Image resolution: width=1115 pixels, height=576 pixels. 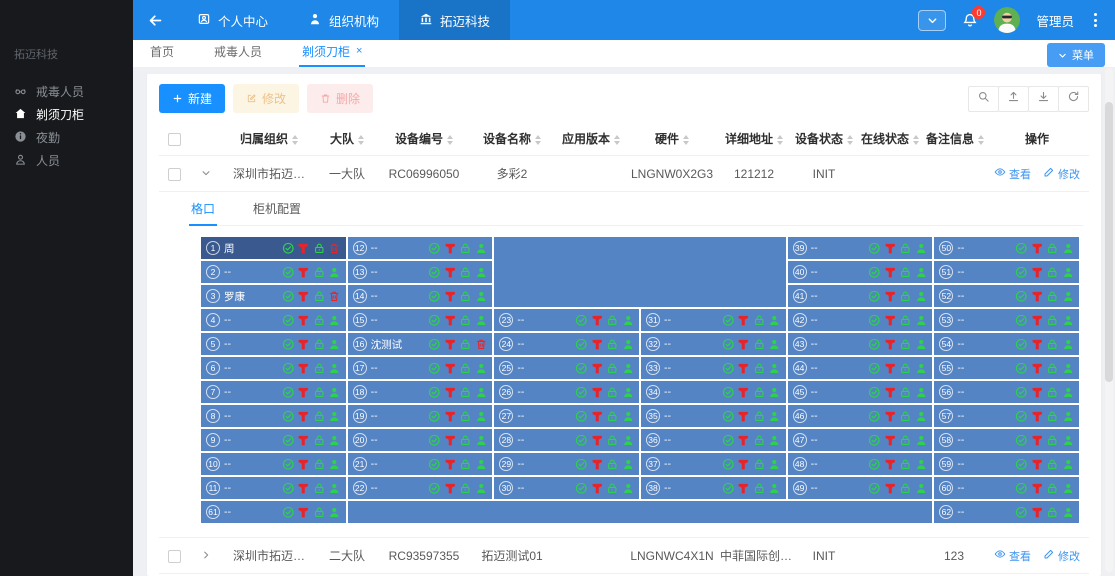 What do you see at coordinates (273, 296) in the screenshot?
I see `locker-slot: 3 罗康` at bounding box center [273, 296].